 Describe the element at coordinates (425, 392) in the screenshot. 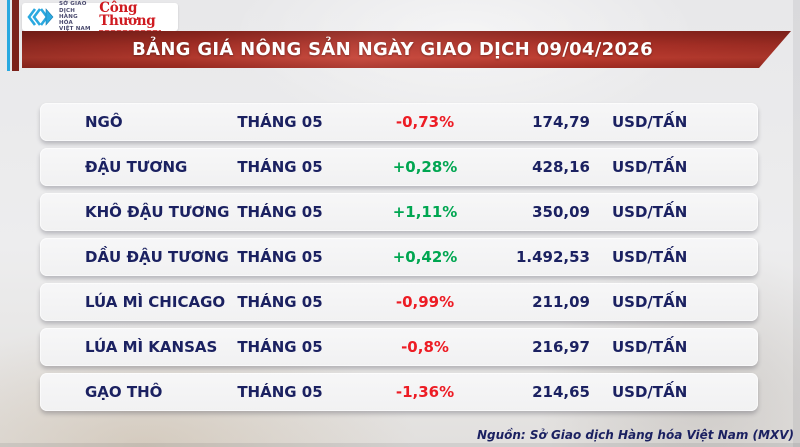

I see `change-percent: -1,36%` at that location.